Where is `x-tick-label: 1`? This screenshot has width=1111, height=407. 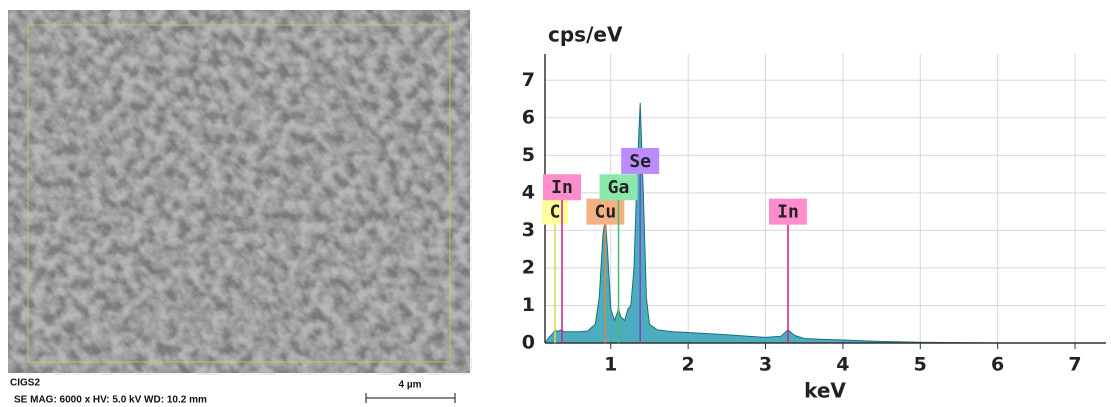 x-tick-label: 1 is located at coordinates (610, 365).